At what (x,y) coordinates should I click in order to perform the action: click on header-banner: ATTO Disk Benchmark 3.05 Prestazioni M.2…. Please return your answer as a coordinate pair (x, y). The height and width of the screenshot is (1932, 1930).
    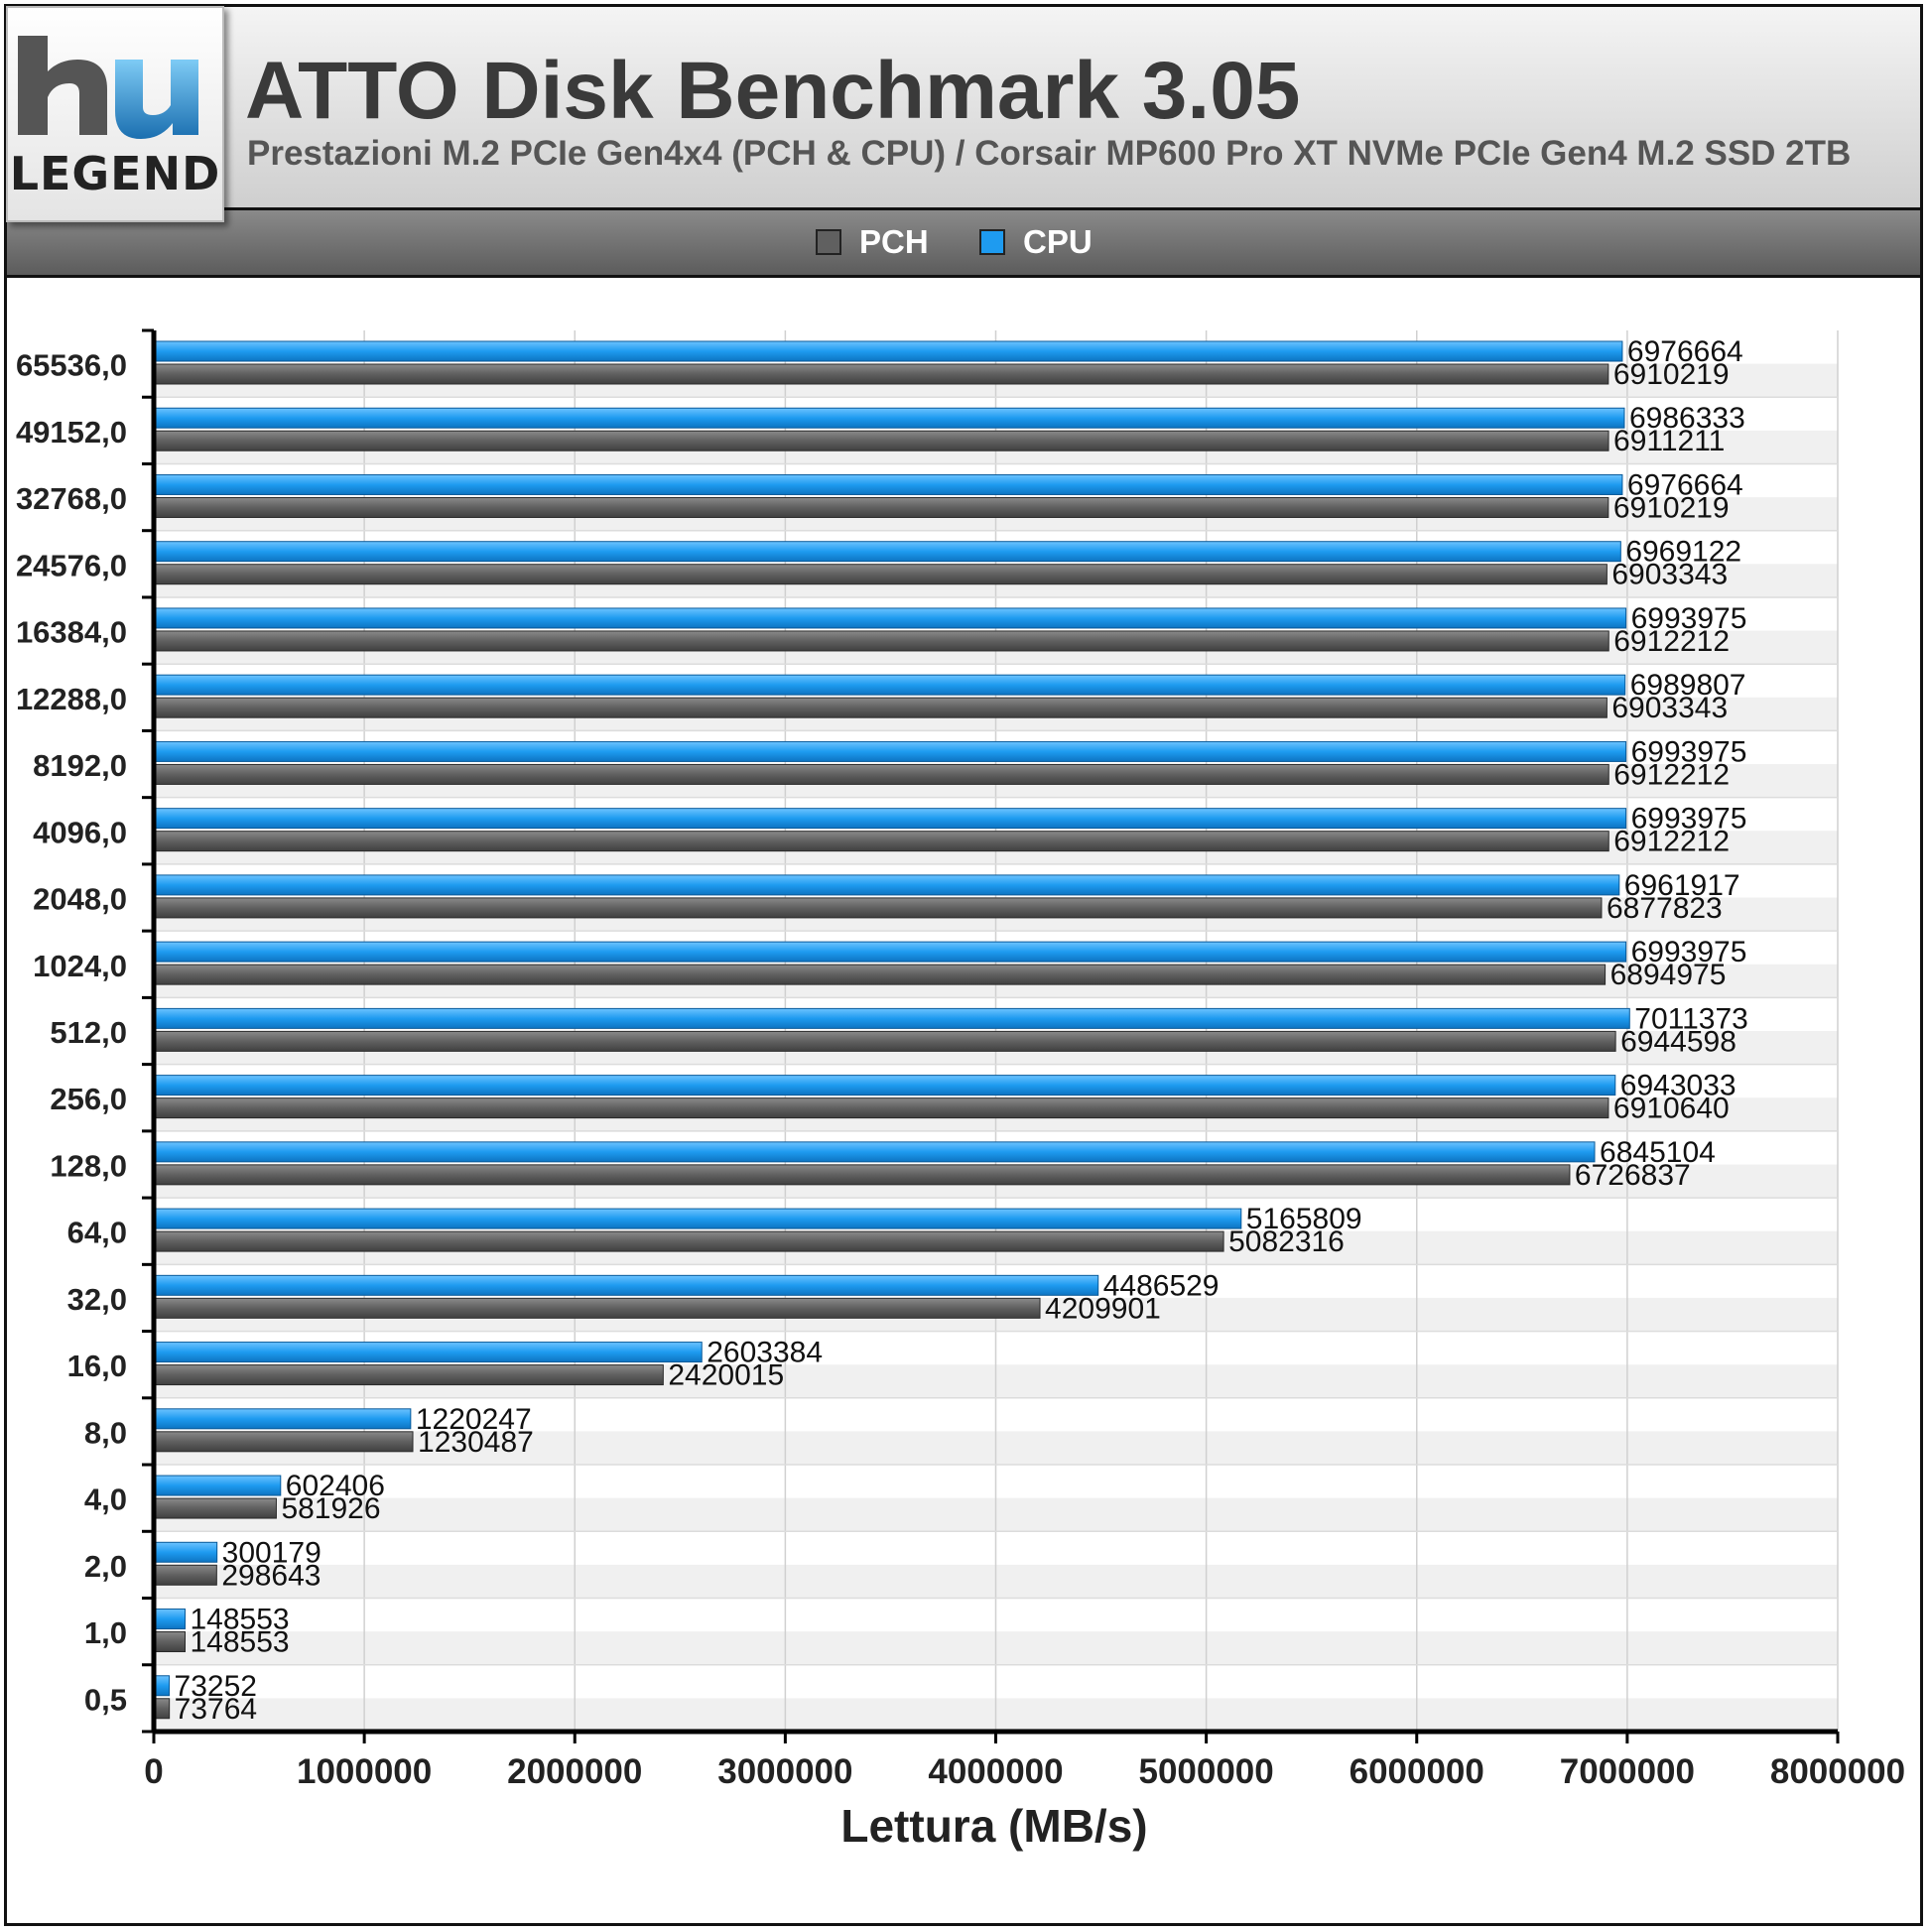
    Looking at the image, I should click on (964, 107).